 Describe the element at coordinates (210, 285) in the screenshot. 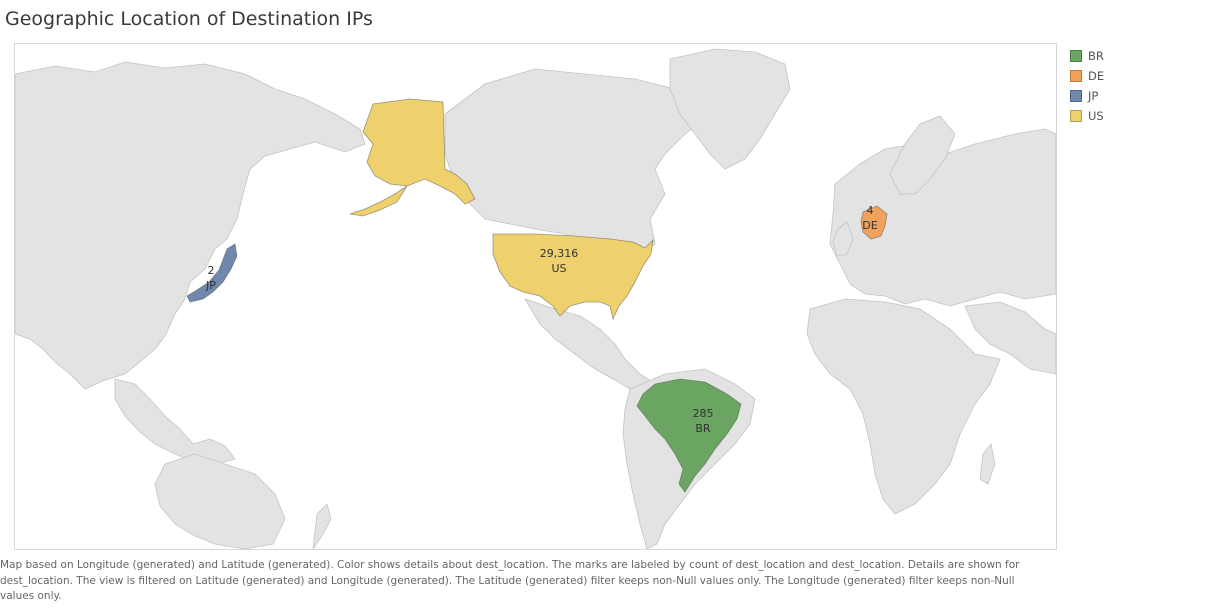

I see `mark-location-label: JP` at that location.